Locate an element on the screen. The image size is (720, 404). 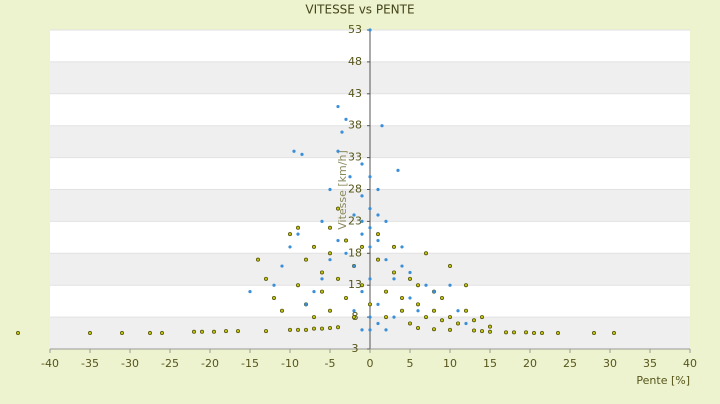
x-tick-label: 5 is located at coordinates (410, 363).